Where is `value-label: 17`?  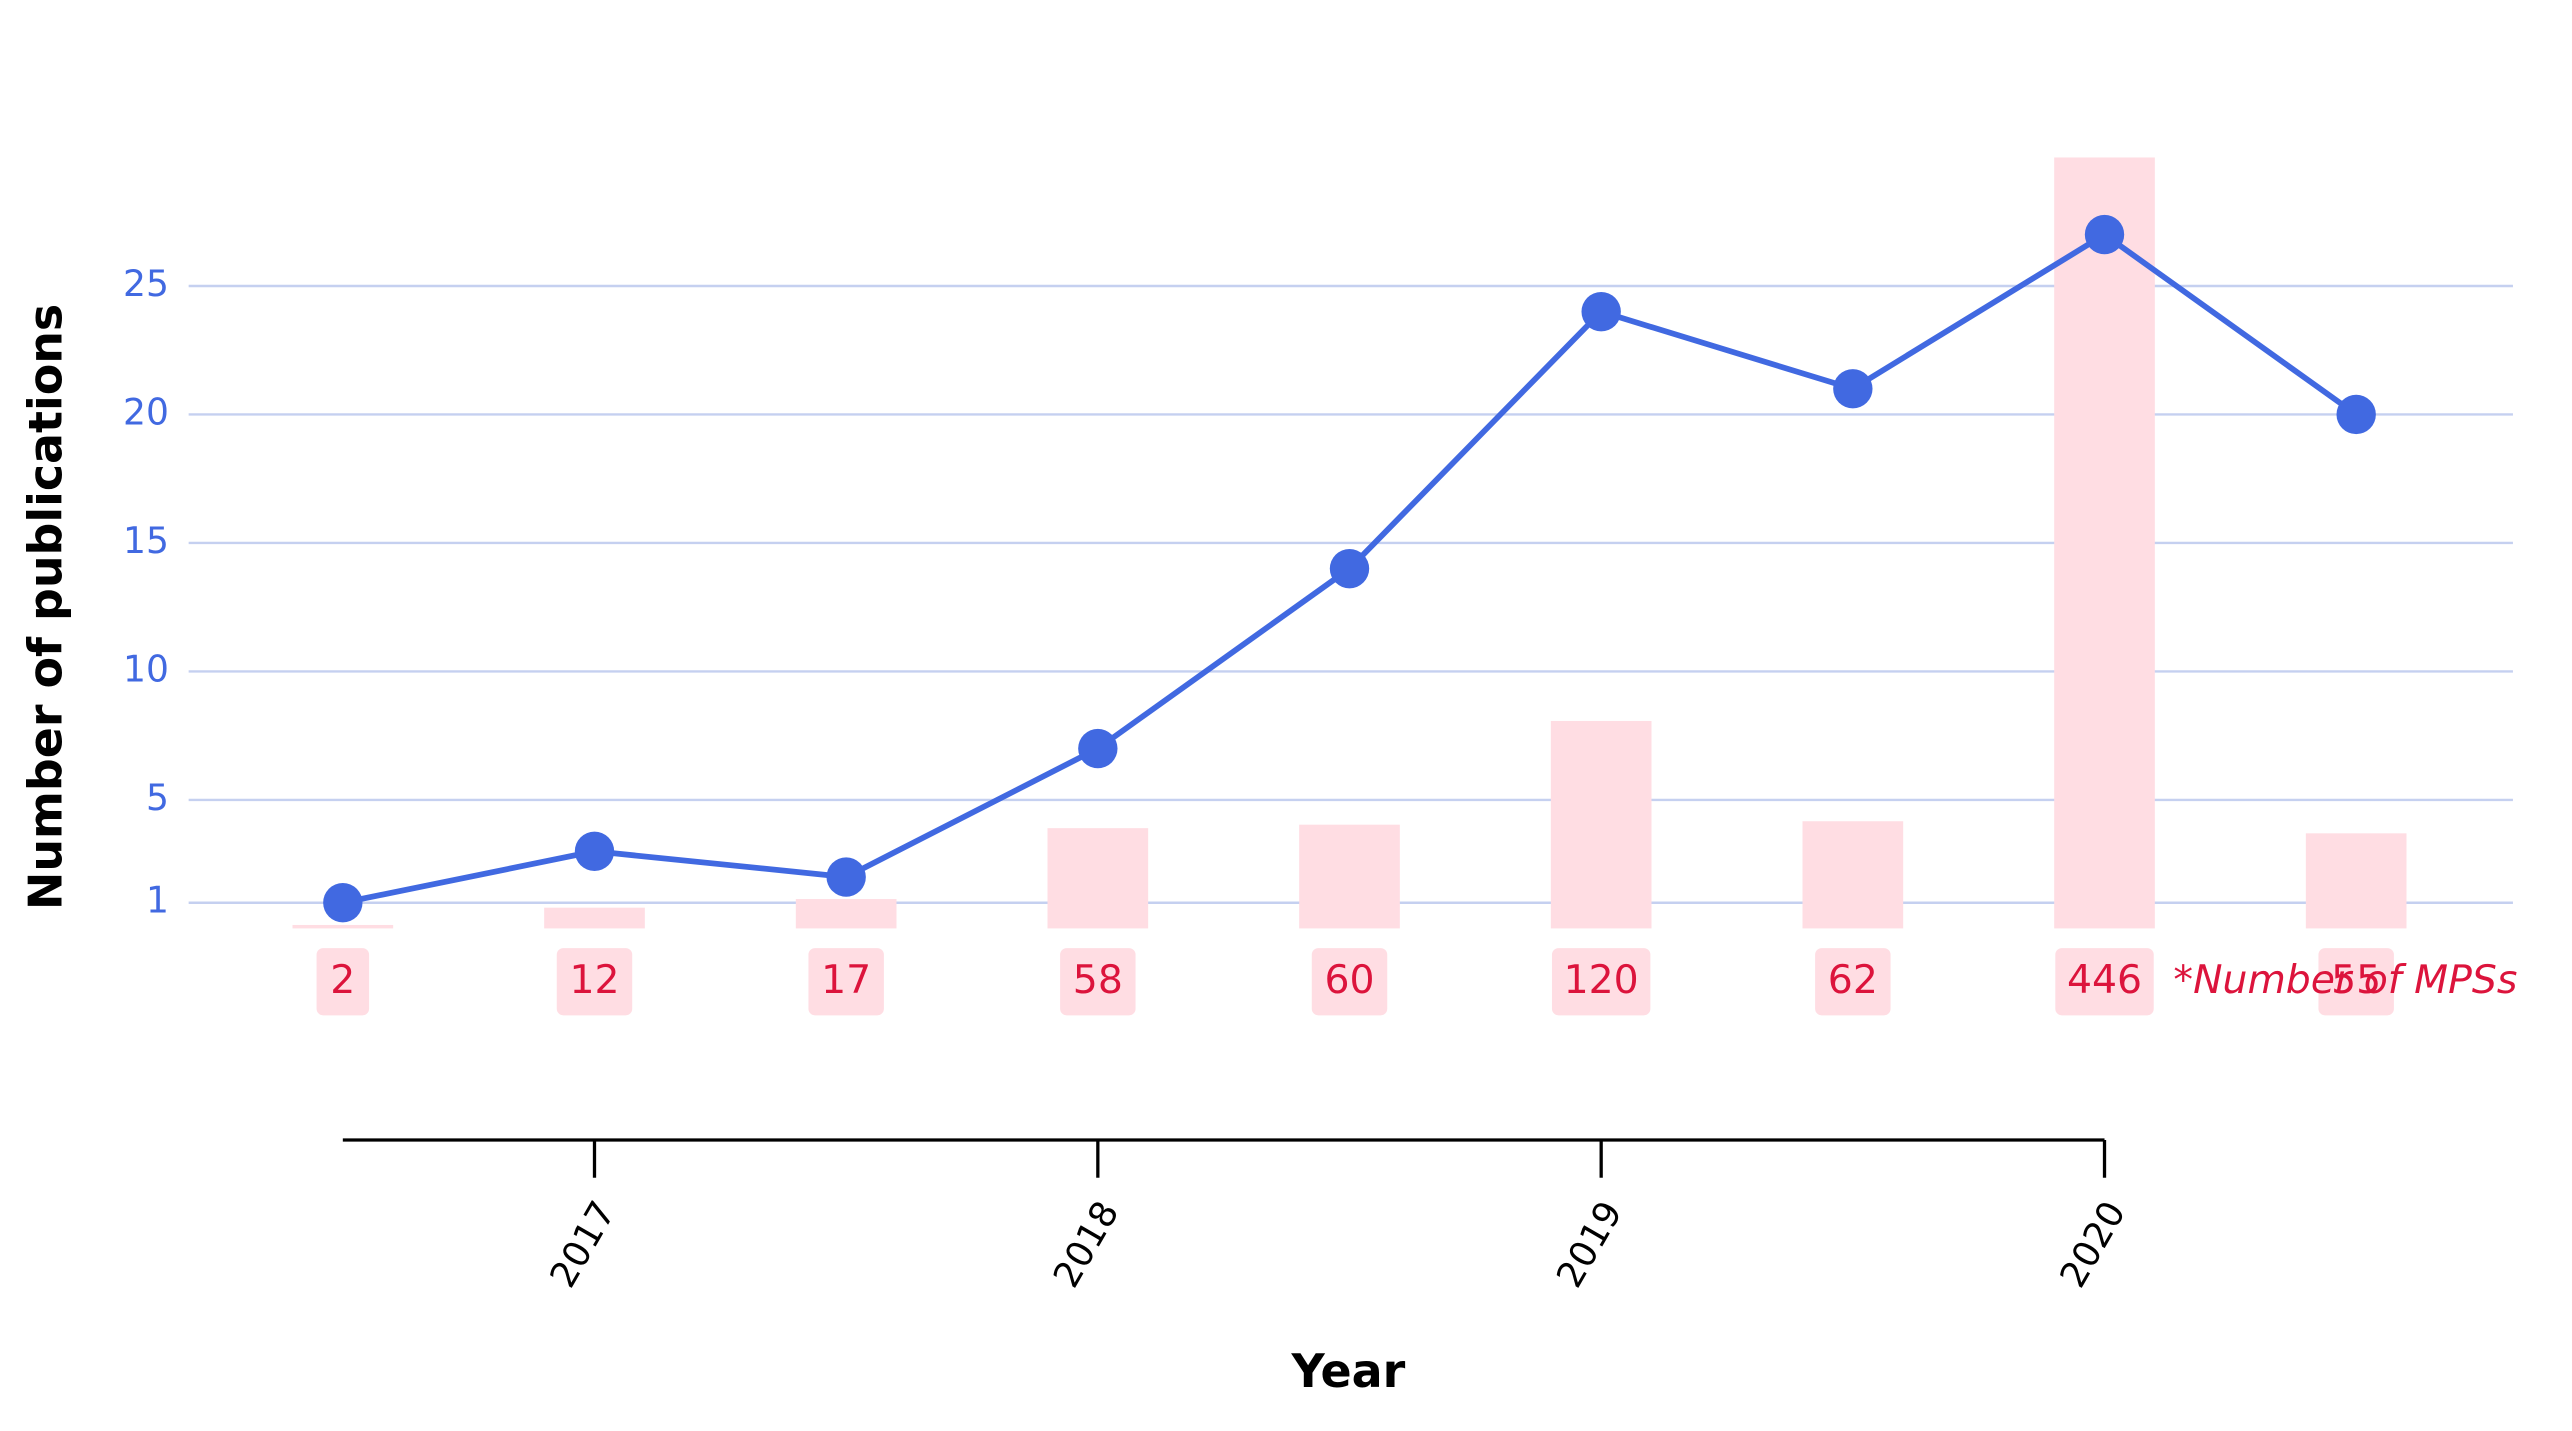
value-label: 17 is located at coordinates (846, 980).